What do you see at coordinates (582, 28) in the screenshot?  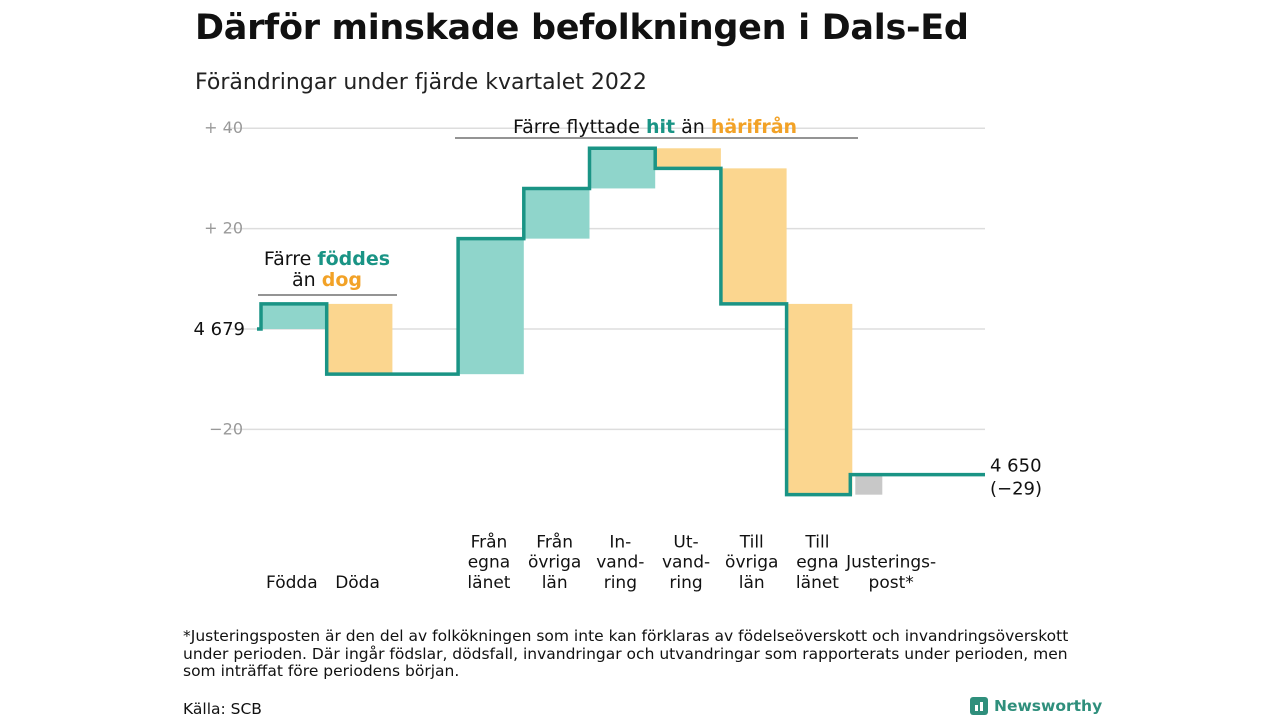 I see `chart-title: Därför minskade befolkningen i Dals-Ed` at bounding box center [582, 28].